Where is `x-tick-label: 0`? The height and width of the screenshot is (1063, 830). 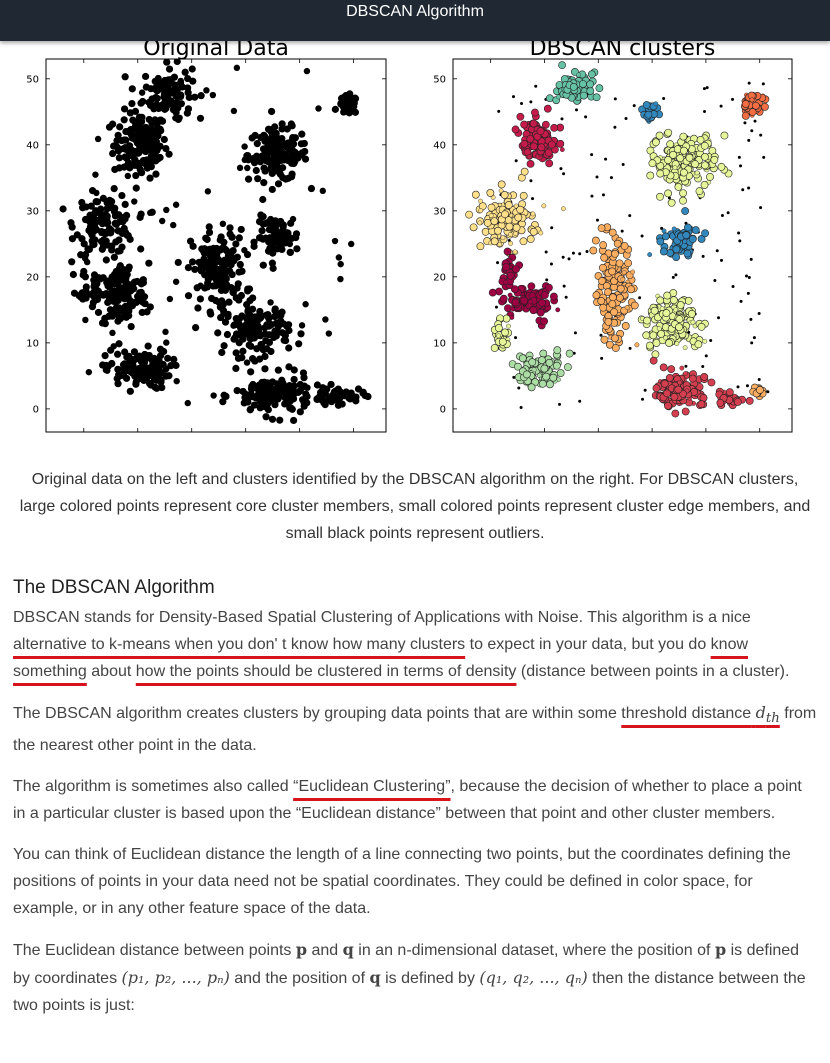
x-tick-label: 0 is located at coordinates (490, 439).